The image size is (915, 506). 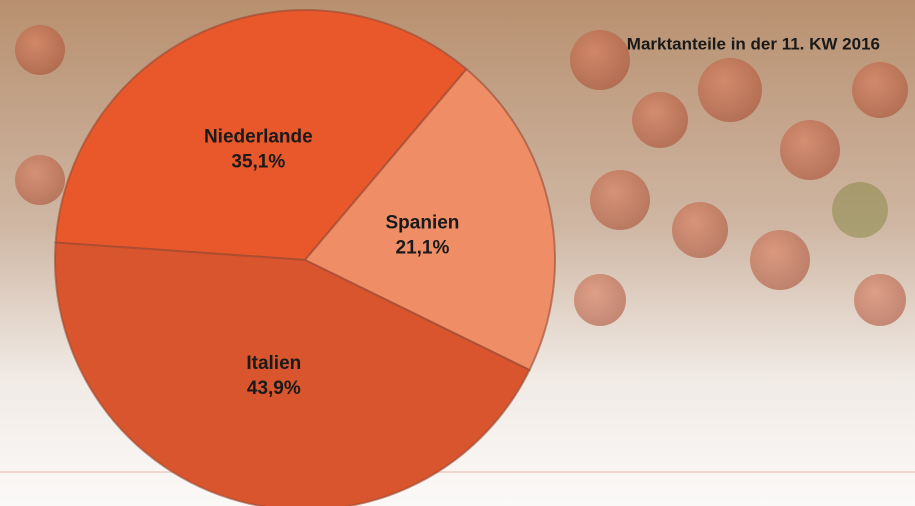 I want to click on slice-name: Niederlande, so click(x=258, y=136).